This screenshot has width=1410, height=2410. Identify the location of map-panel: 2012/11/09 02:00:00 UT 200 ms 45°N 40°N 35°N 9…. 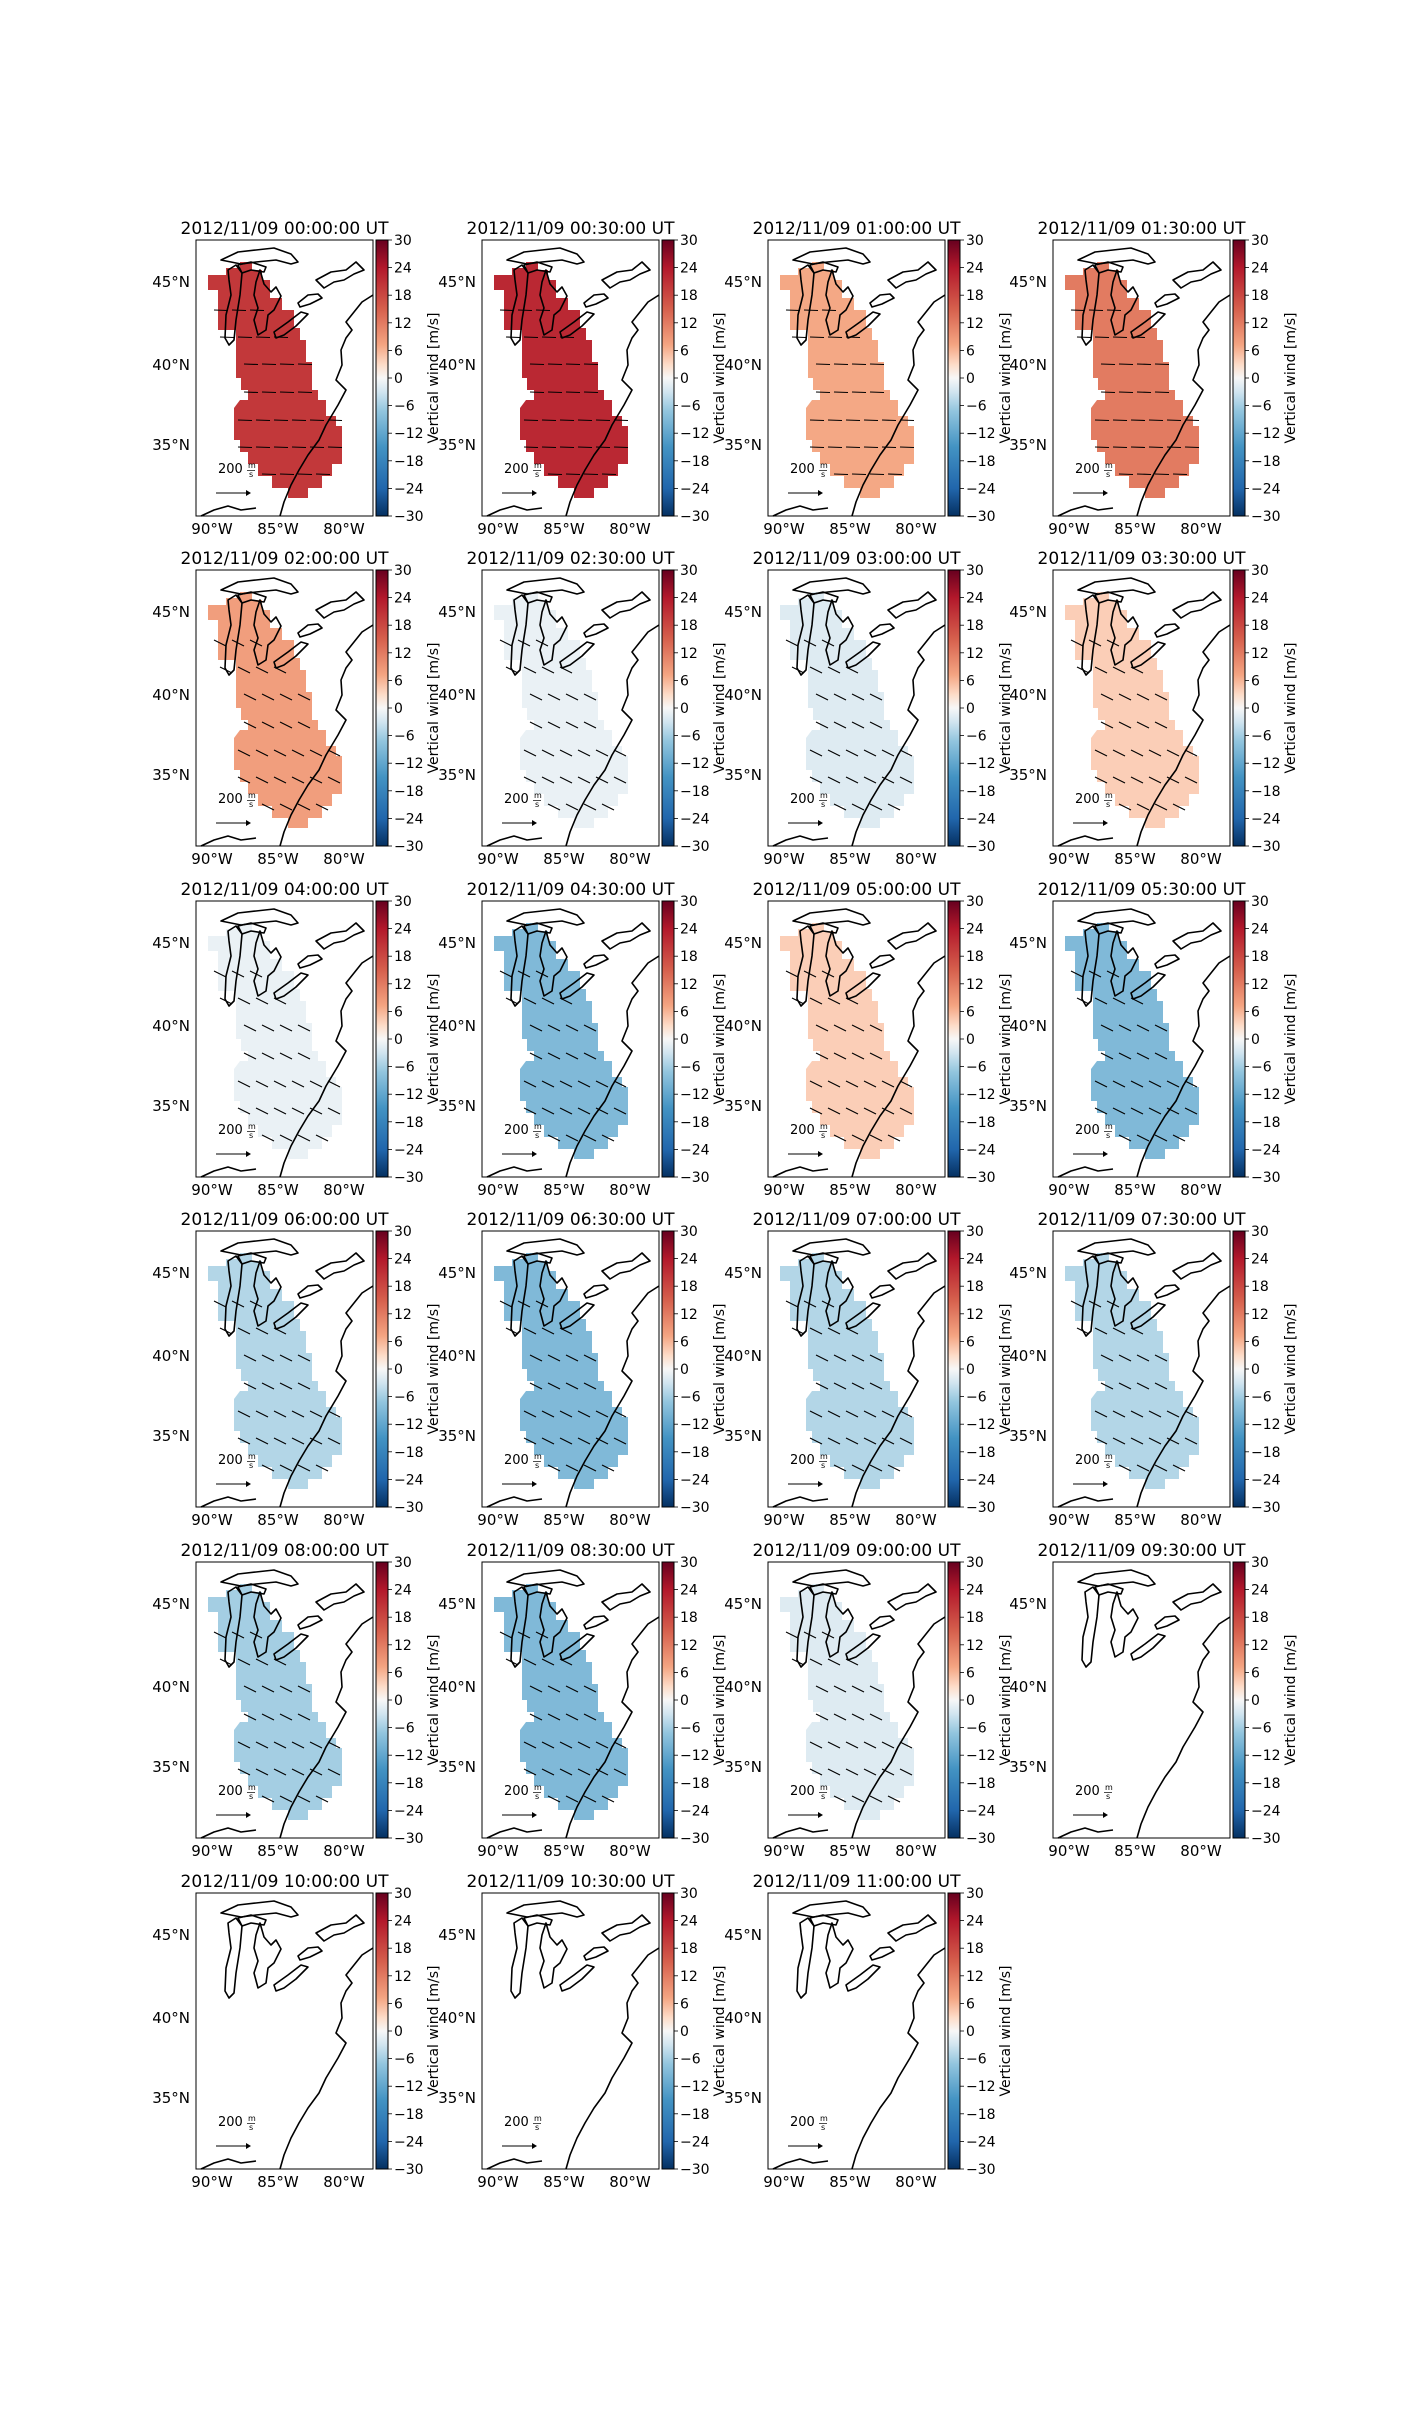
(297, 708).